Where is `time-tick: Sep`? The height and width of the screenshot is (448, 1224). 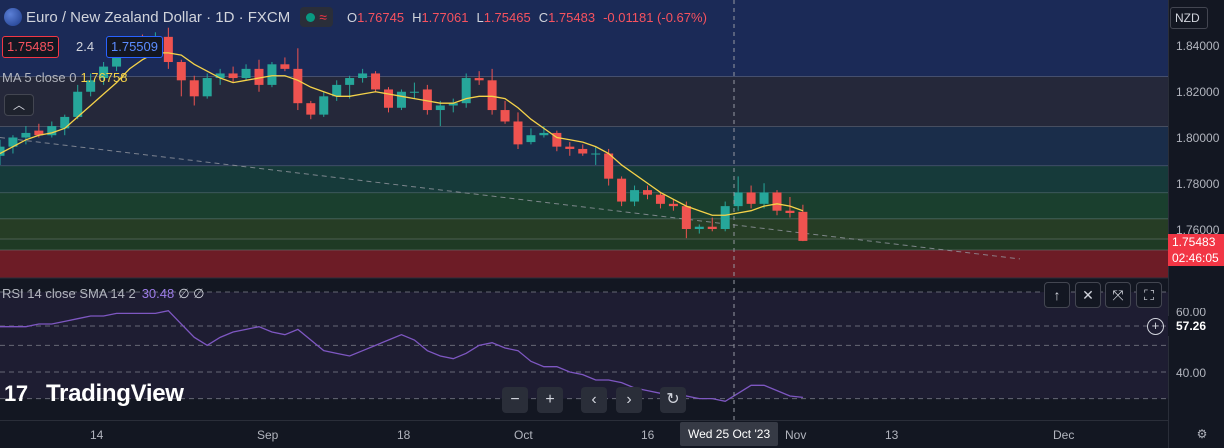
time-tick: Sep is located at coordinates (268, 435).